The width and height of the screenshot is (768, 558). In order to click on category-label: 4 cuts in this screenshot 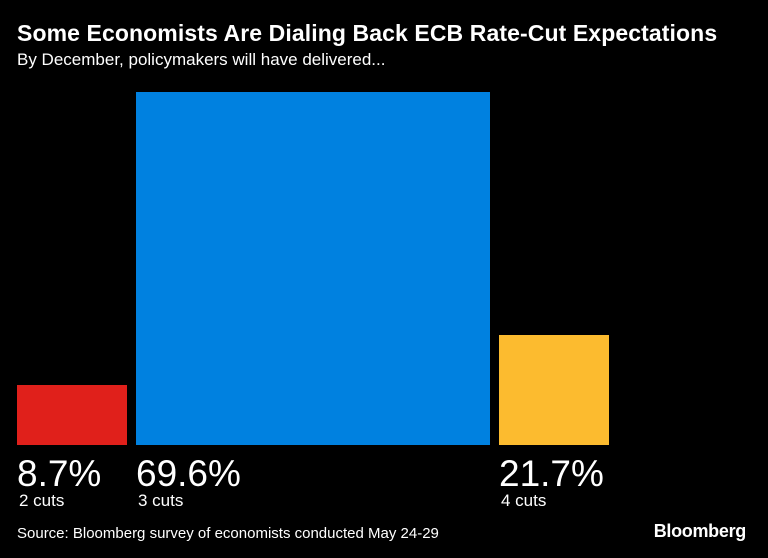, I will do `click(524, 500)`.